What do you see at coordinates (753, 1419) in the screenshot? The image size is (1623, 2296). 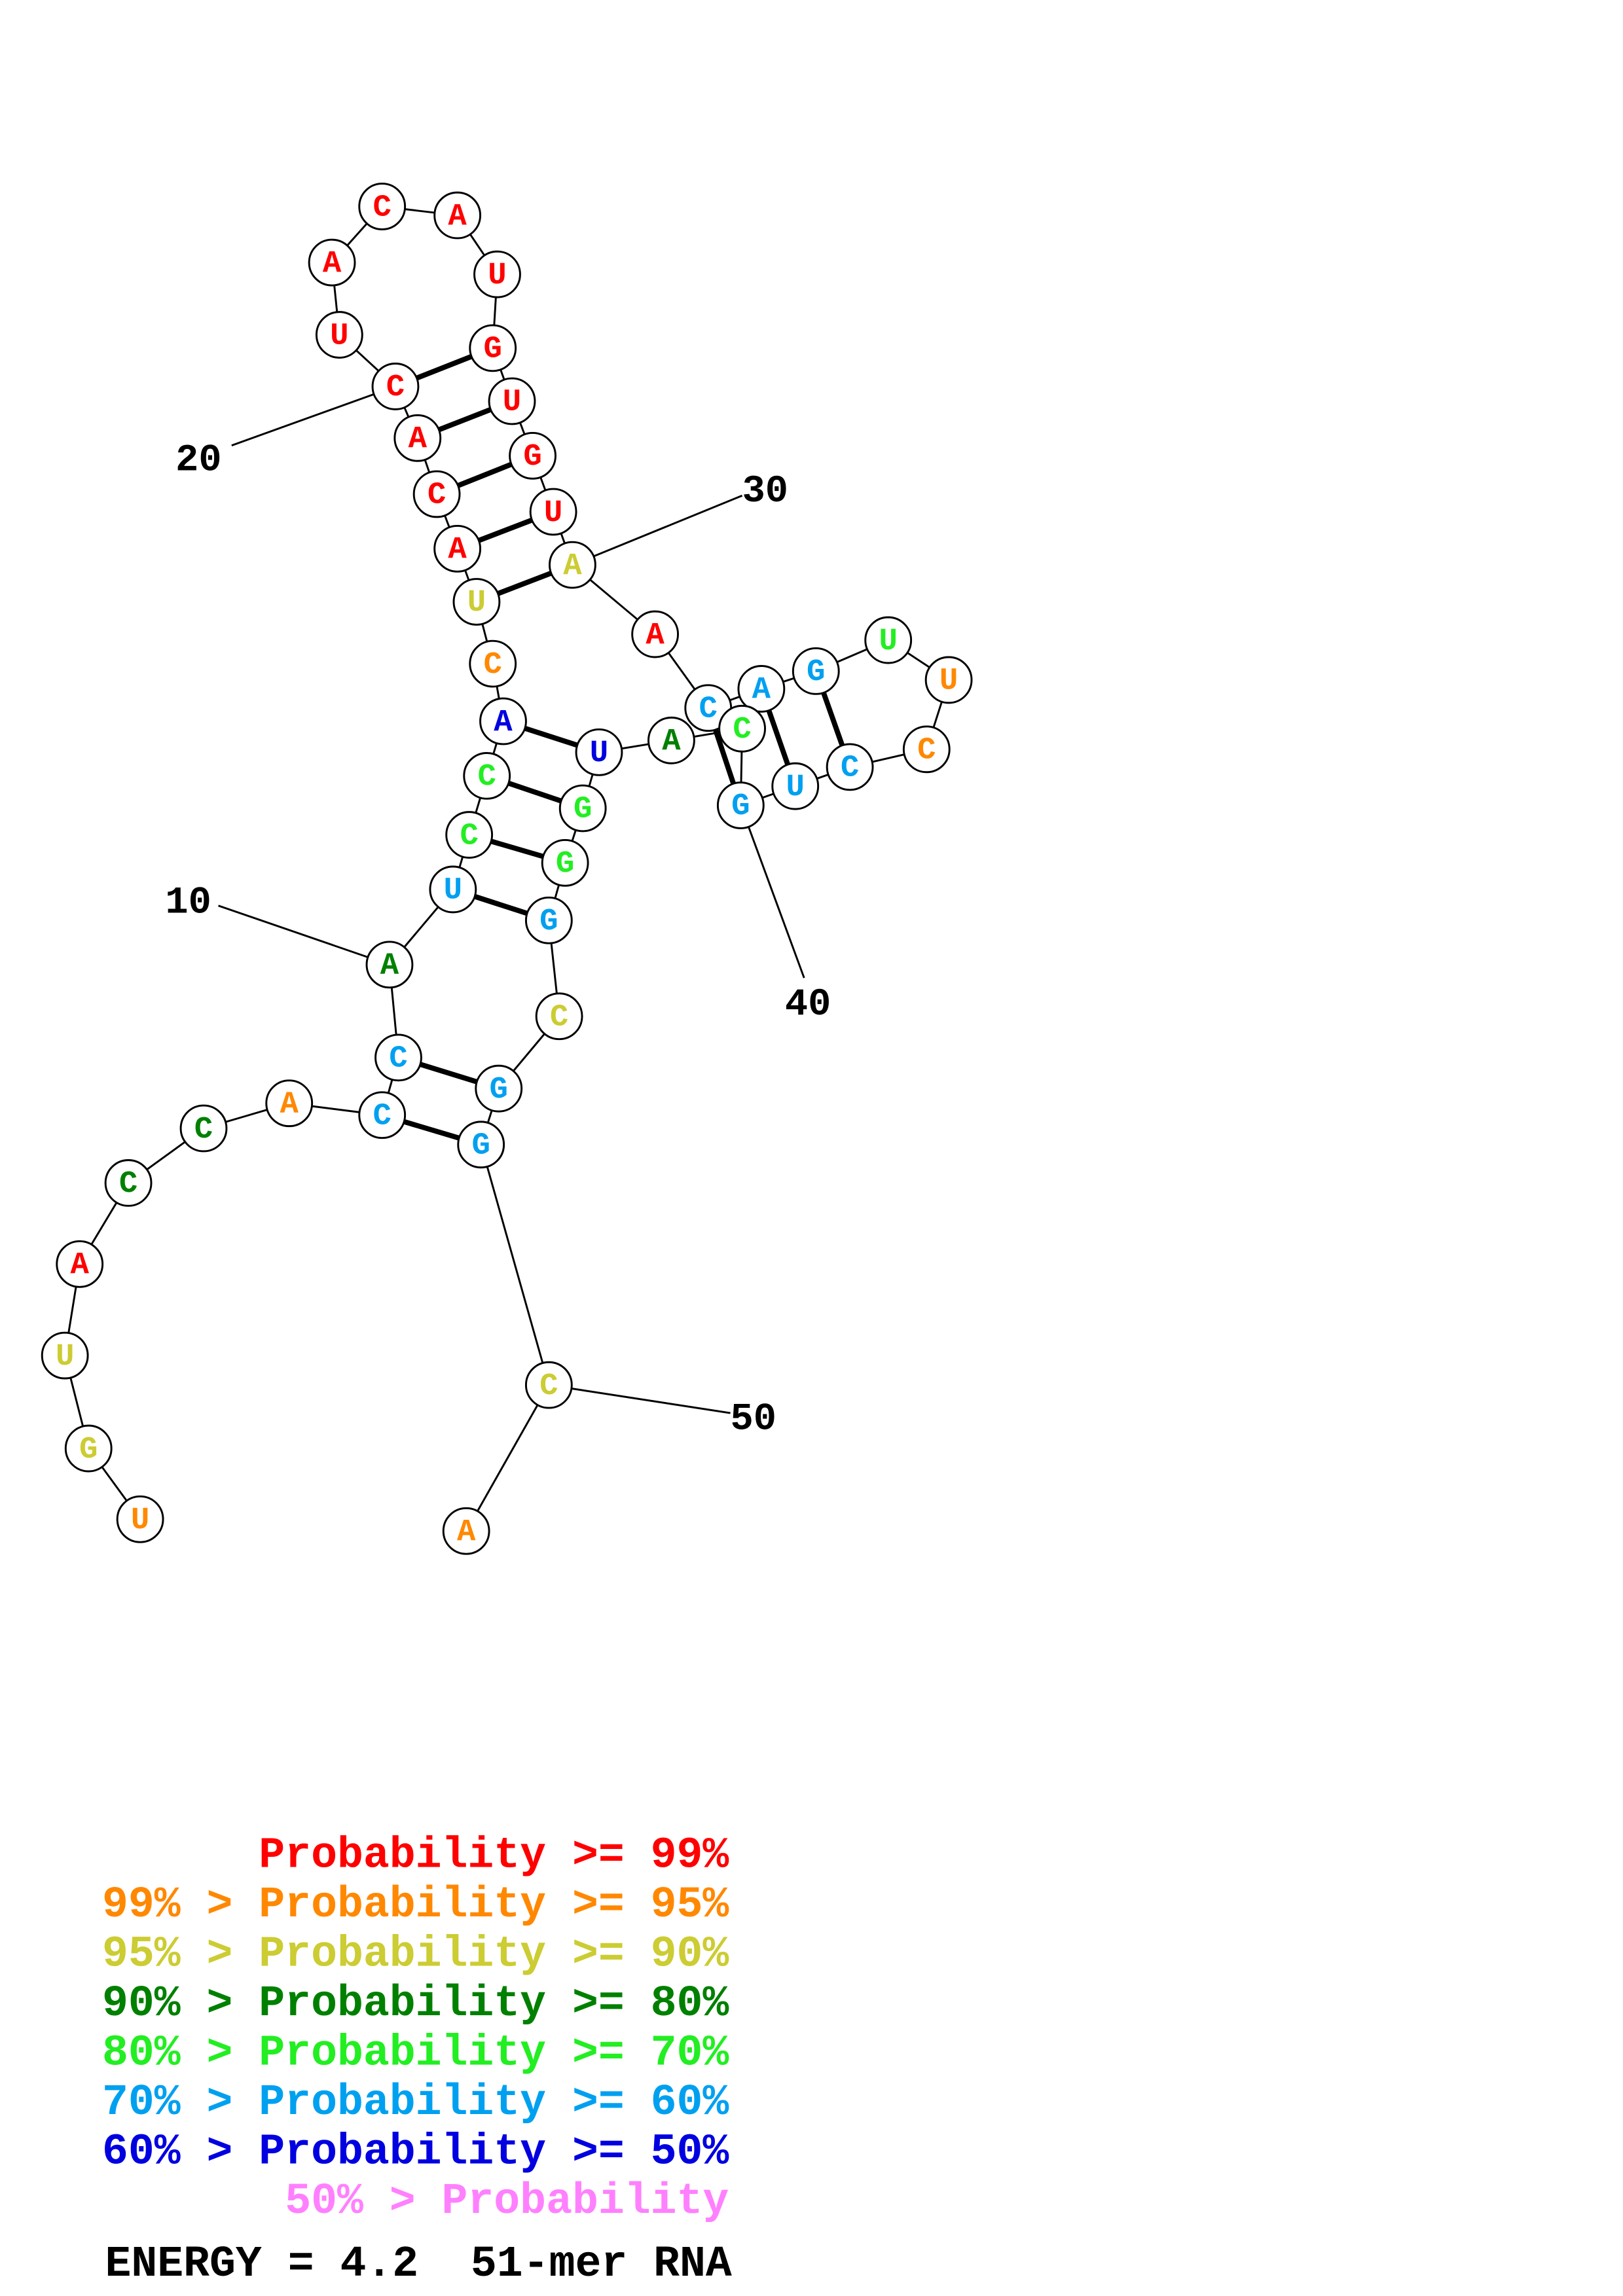 I see `position-label: 50` at bounding box center [753, 1419].